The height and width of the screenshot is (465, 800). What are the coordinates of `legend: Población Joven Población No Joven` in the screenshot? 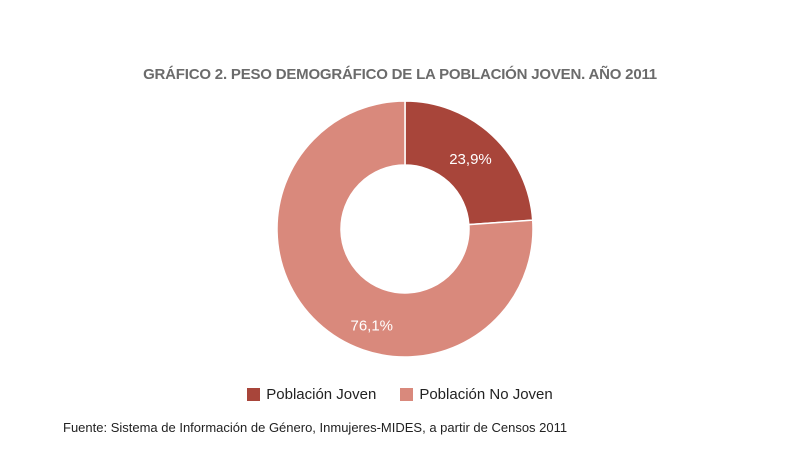 It's located at (400, 394).